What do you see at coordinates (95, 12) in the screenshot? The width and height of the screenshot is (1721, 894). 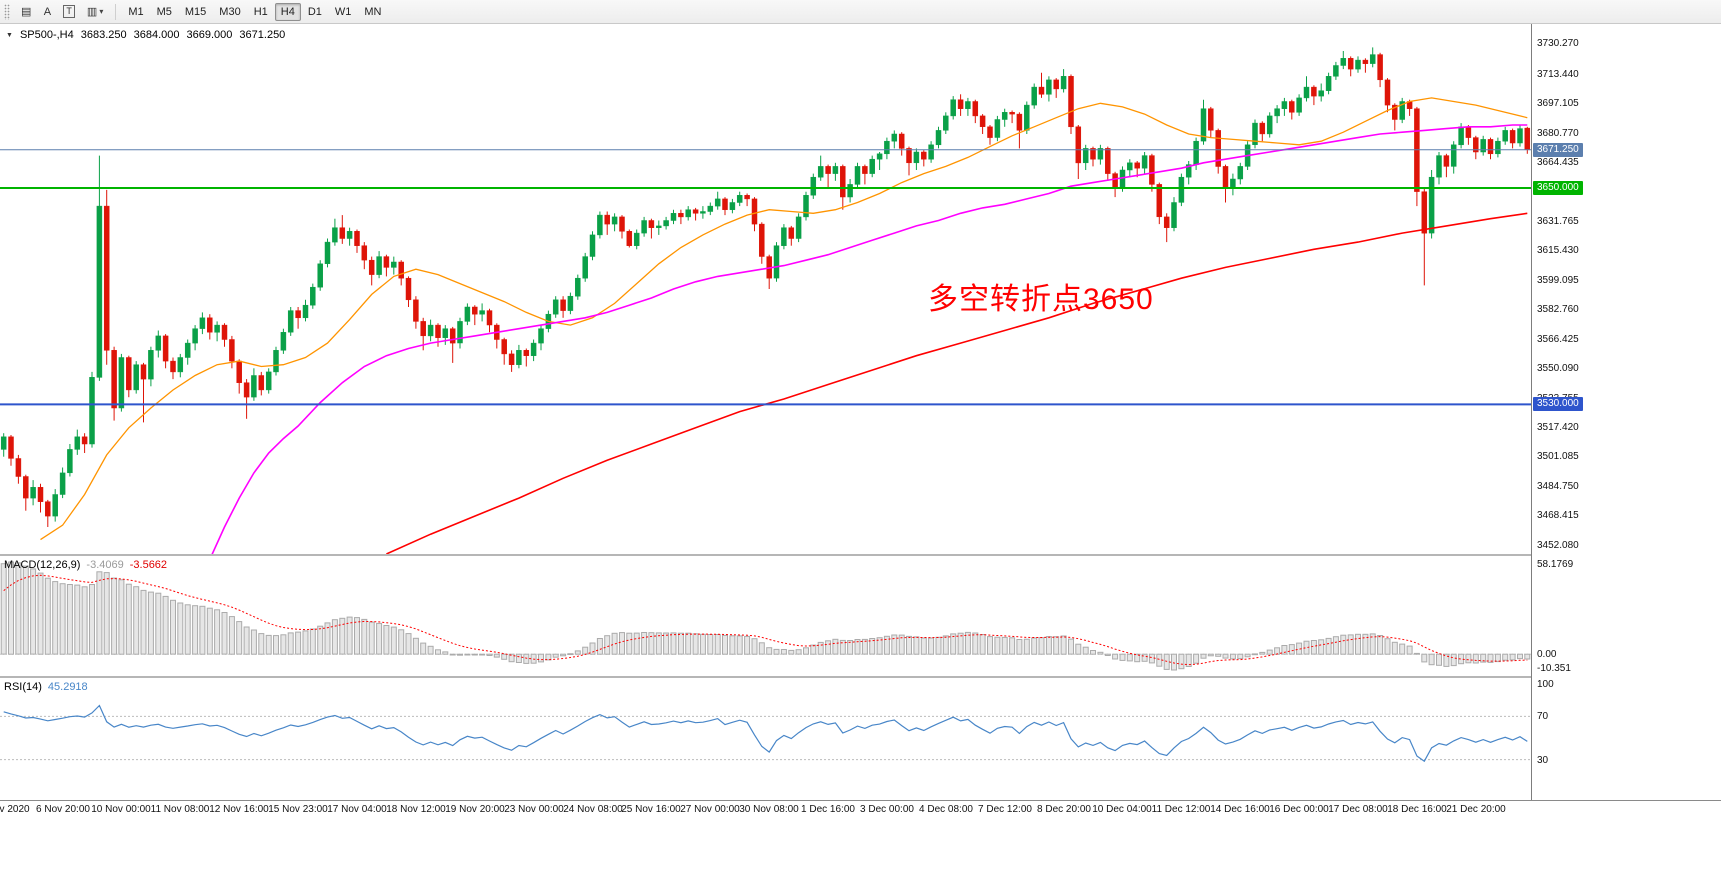 I see `chart-style-icon: ▥ ▾` at bounding box center [95, 12].